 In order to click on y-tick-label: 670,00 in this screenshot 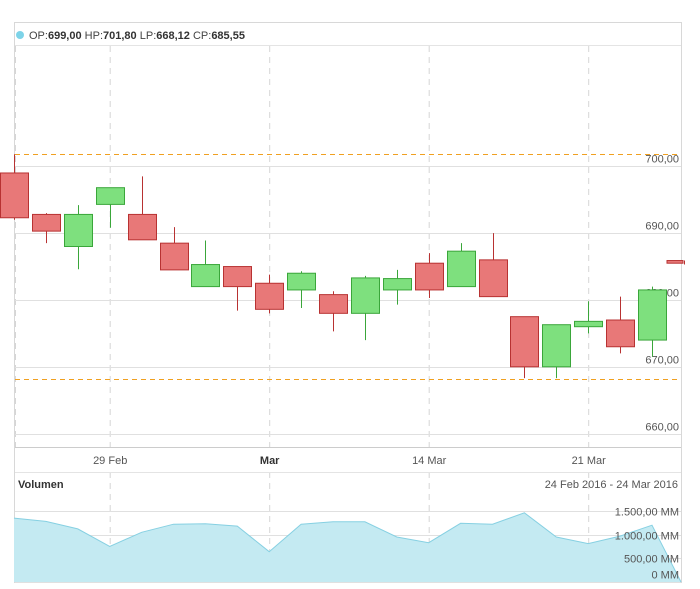, I will do `click(662, 361)`.